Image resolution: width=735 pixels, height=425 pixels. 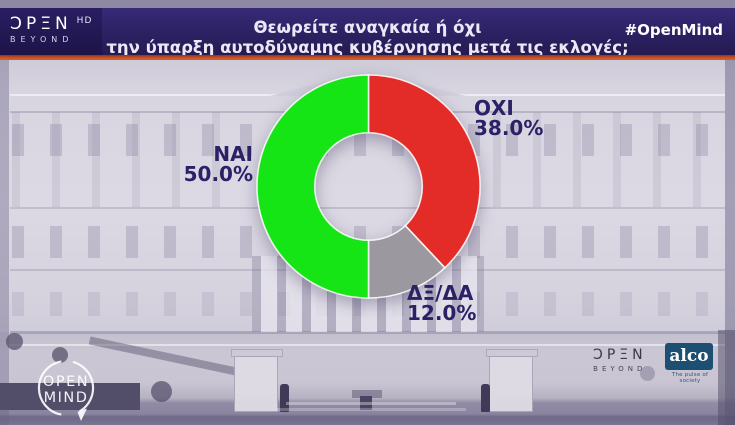 I want to click on label-dxda: ΔΞ/ΔΑ 12.0%, so click(x=441, y=303).